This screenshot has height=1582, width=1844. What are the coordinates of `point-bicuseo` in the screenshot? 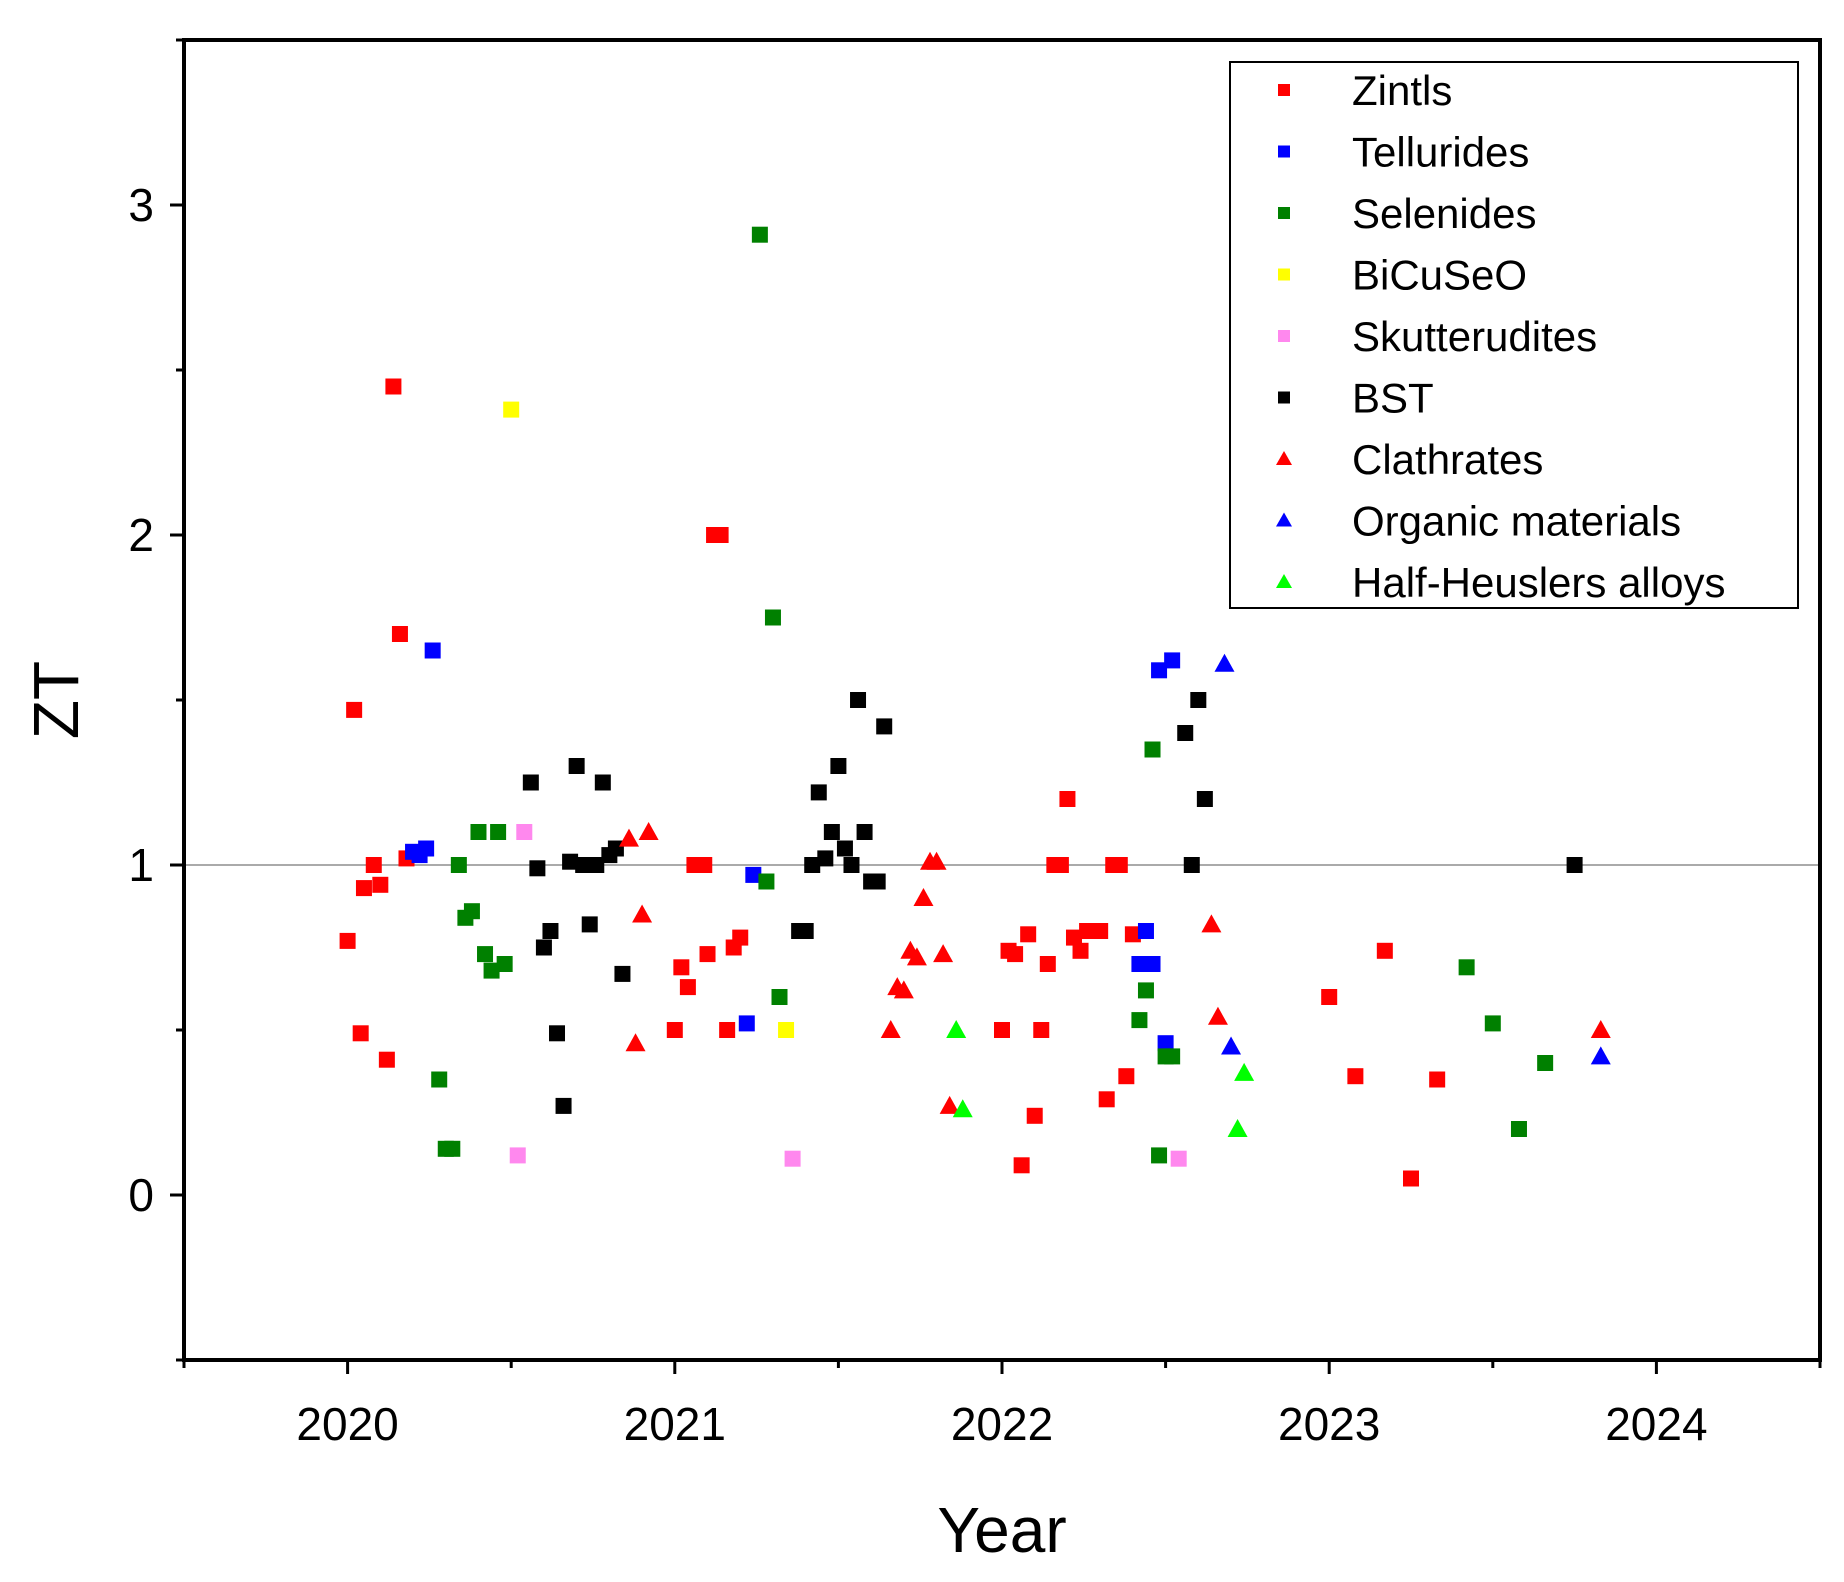 It's located at (511, 409).